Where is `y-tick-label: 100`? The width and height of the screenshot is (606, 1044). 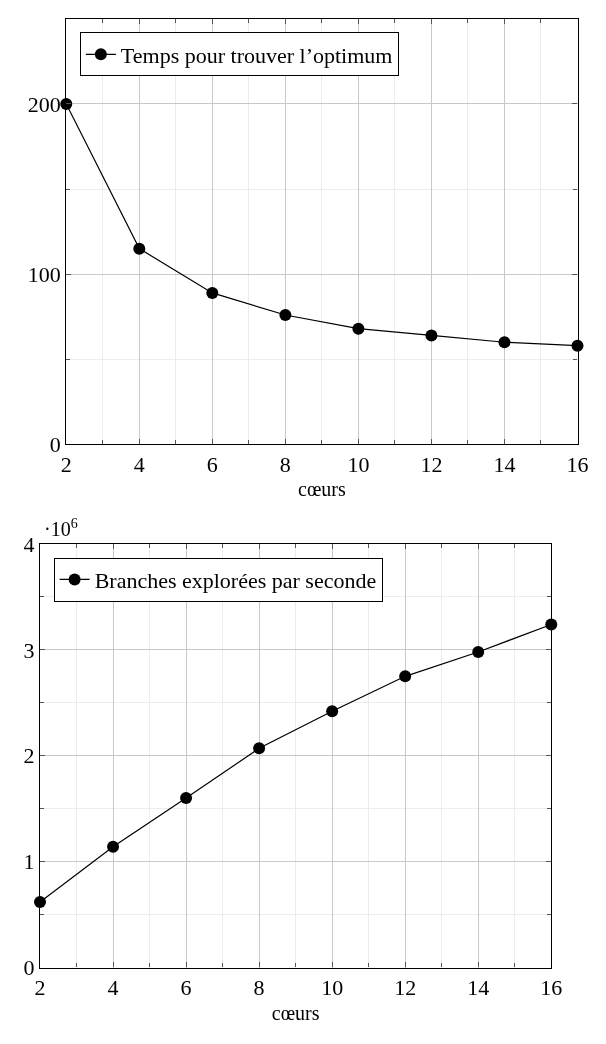 y-tick-label: 100 is located at coordinates (44, 274).